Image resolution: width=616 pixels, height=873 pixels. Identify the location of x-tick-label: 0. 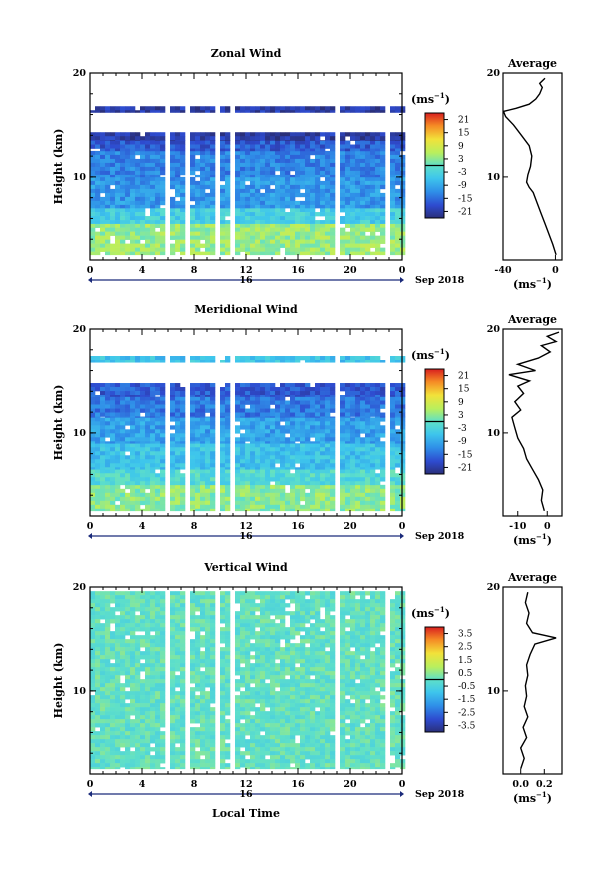
(402, 526).